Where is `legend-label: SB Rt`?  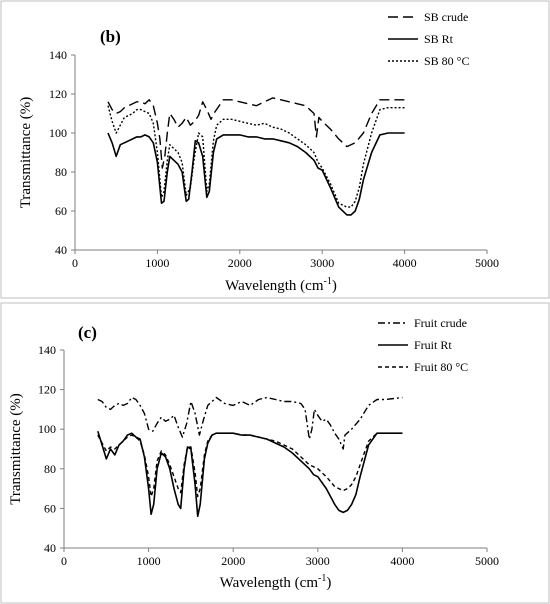
legend-label: SB Rt is located at coordinates (439, 39).